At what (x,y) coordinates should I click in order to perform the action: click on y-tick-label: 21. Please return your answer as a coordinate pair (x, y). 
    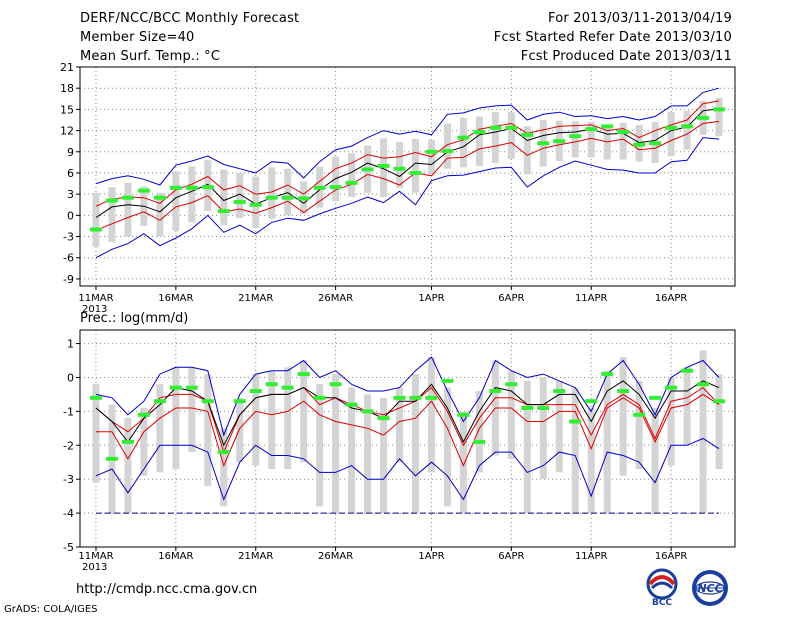
    Looking at the image, I should click on (67, 67).